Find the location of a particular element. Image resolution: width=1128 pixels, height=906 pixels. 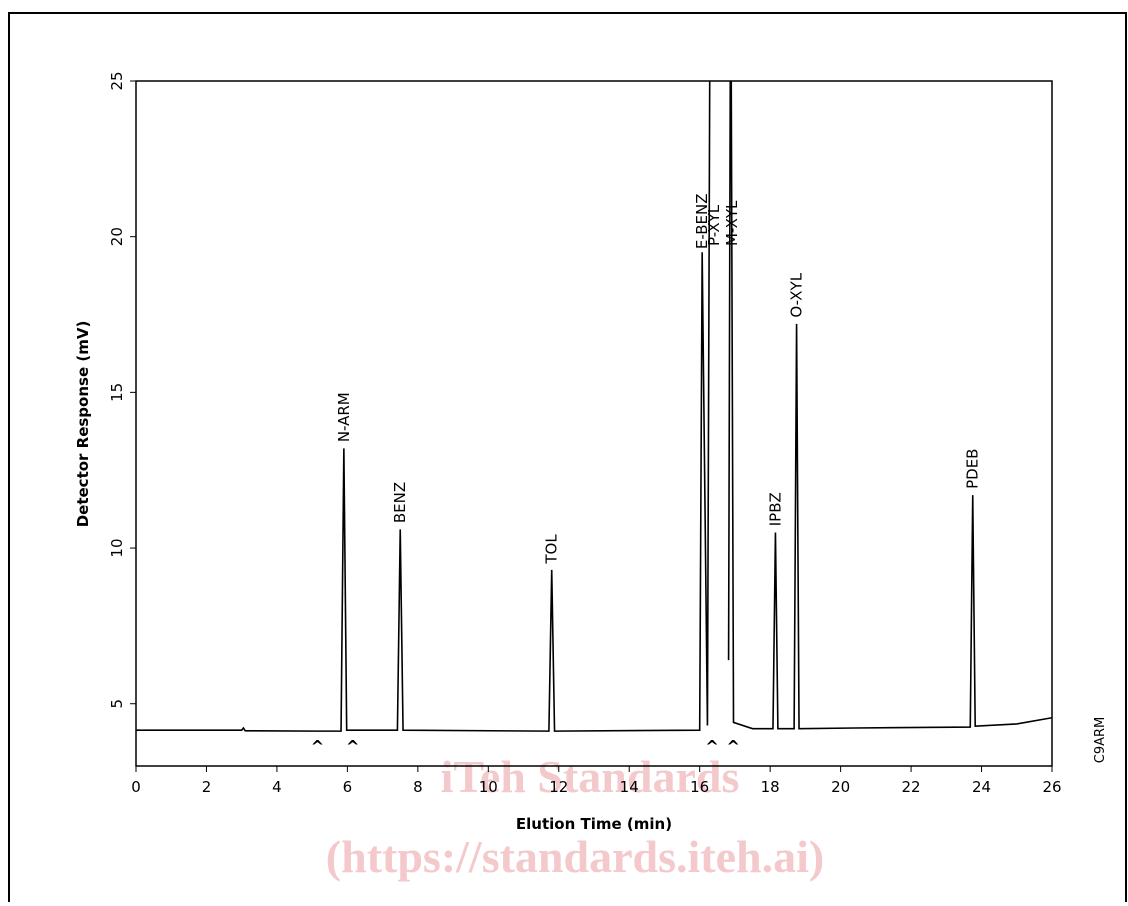

peak-label: M-XYL is located at coordinates (732, 223).